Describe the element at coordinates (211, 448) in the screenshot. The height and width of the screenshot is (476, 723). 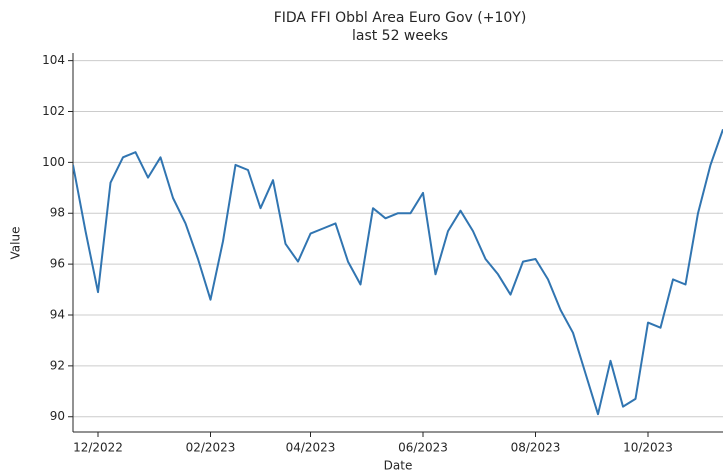
I see `x-tick-label: 02/2023` at that location.